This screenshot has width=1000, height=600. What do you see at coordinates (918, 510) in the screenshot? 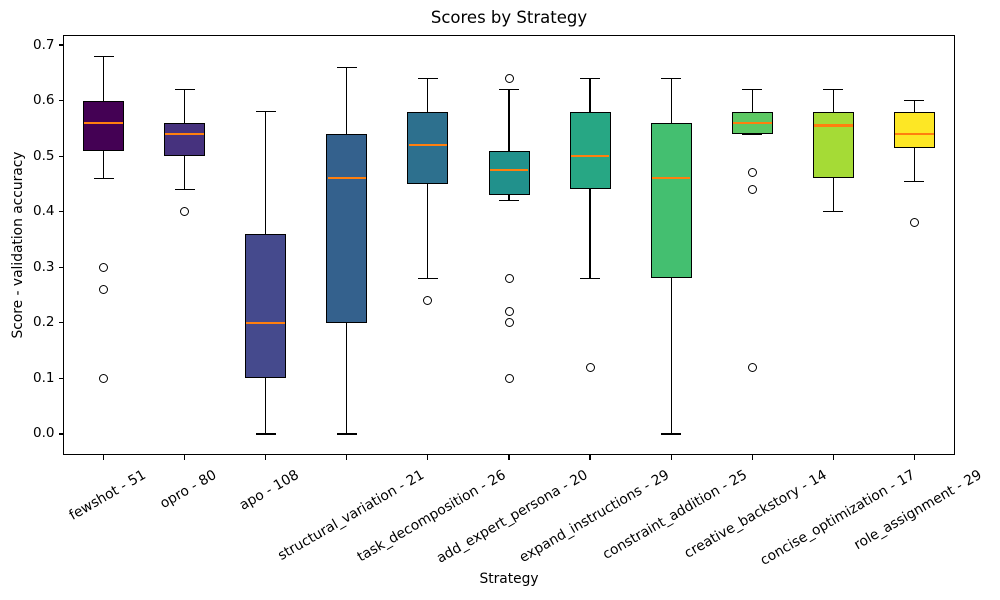
I see `x-tick-label: role_assignment - 29` at bounding box center [918, 510].